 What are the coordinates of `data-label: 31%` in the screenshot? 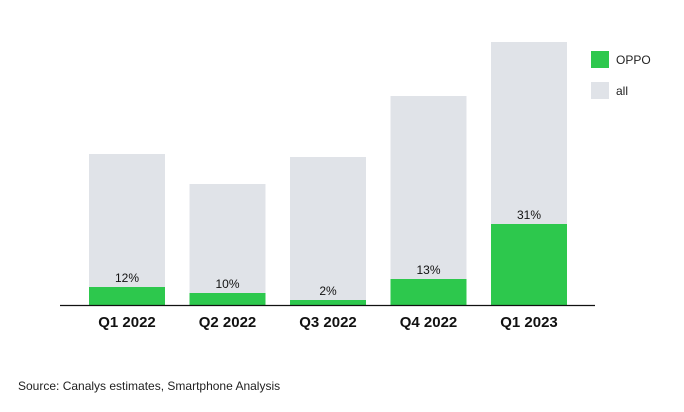 It's located at (529, 215).